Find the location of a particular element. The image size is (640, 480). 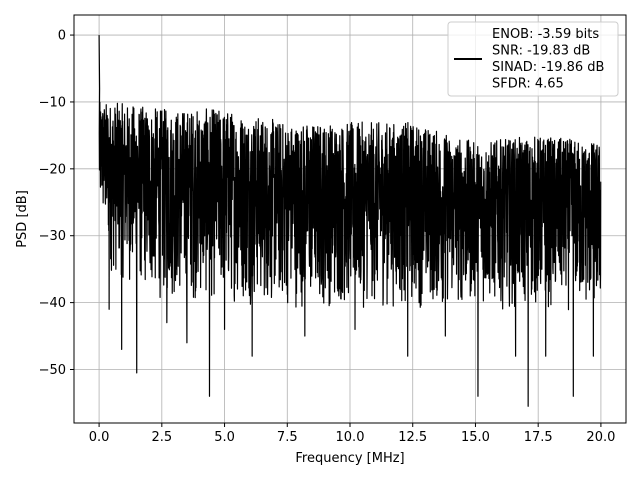

x-axis: 0.0 2.5 5.0 7.5 10.0 12.5 15.0 17.5 20.0 is located at coordinates (352, 434).